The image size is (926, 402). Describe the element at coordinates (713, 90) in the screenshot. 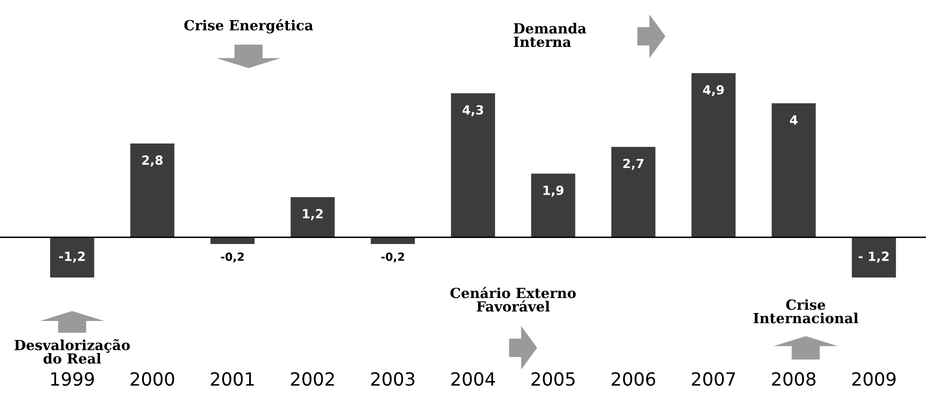

I see `data-label: 4,9` at that location.